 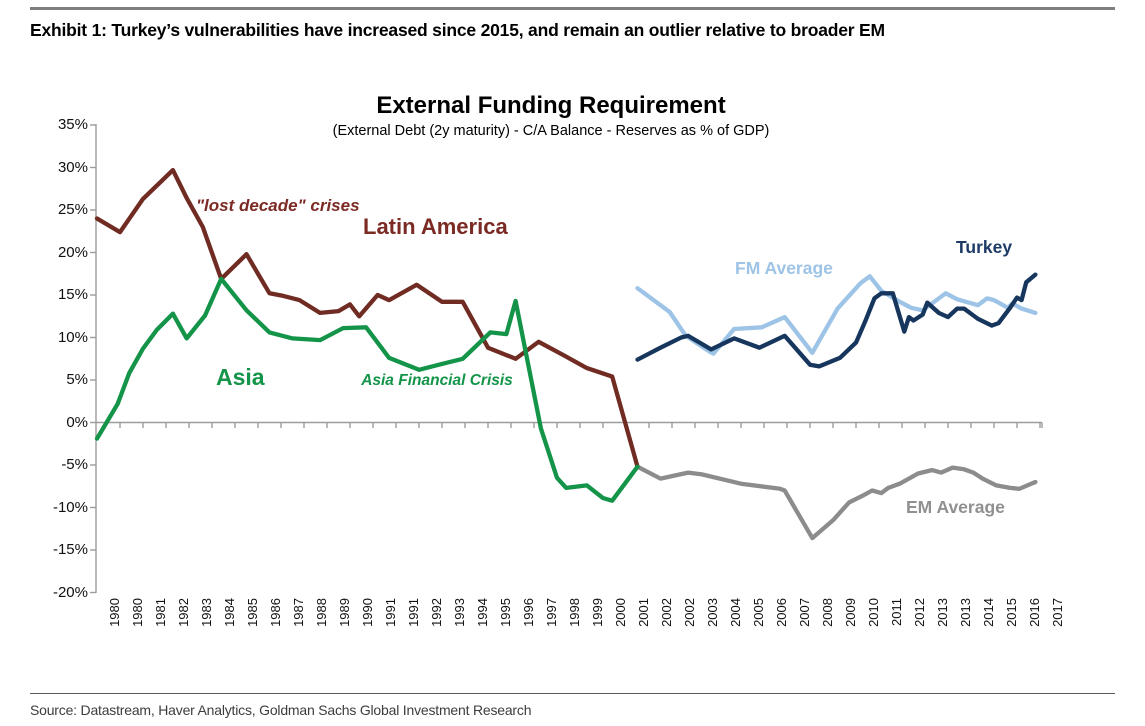 I want to click on x-tick-label: 2009, so click(x=850, y=612).